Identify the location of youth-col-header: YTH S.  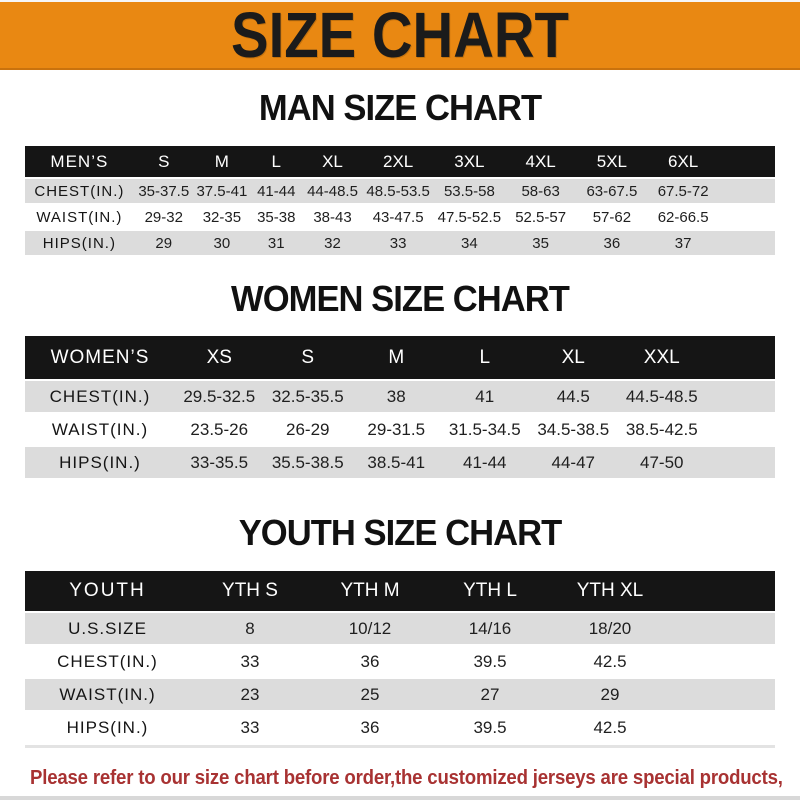
(250, 591).